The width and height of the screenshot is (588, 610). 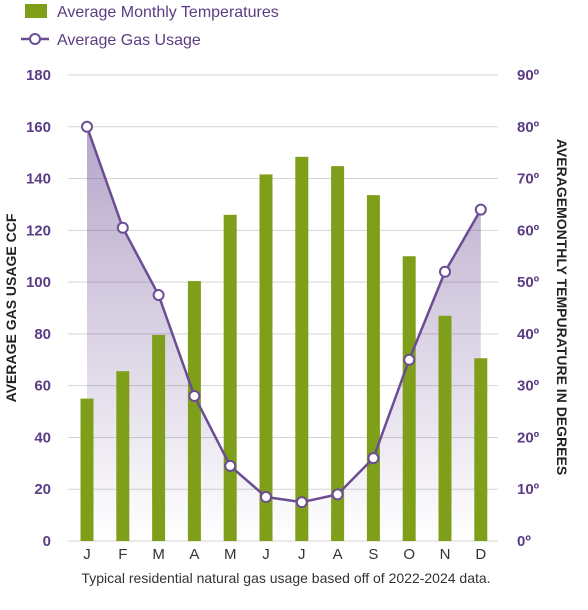 What do you see at coordinates (445, 554) in the screenshot?
I see `x-tick-label: N` at bounding box center [445, 554].